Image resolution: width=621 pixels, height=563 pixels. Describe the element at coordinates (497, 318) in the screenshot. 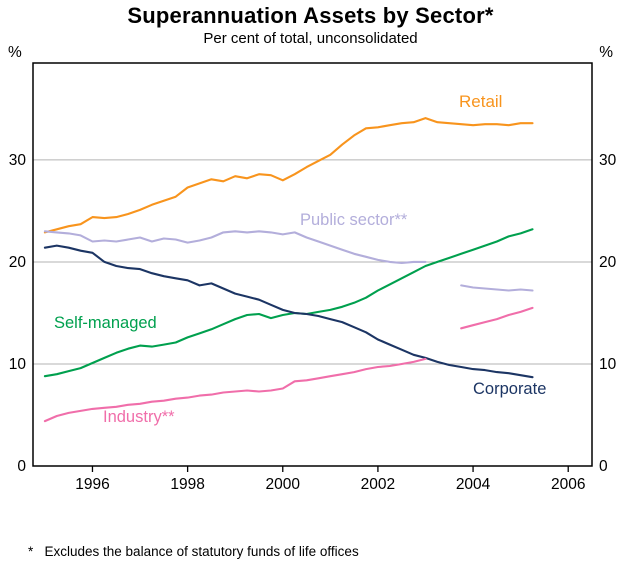

I see `series-line-industry-after-break` at that location.